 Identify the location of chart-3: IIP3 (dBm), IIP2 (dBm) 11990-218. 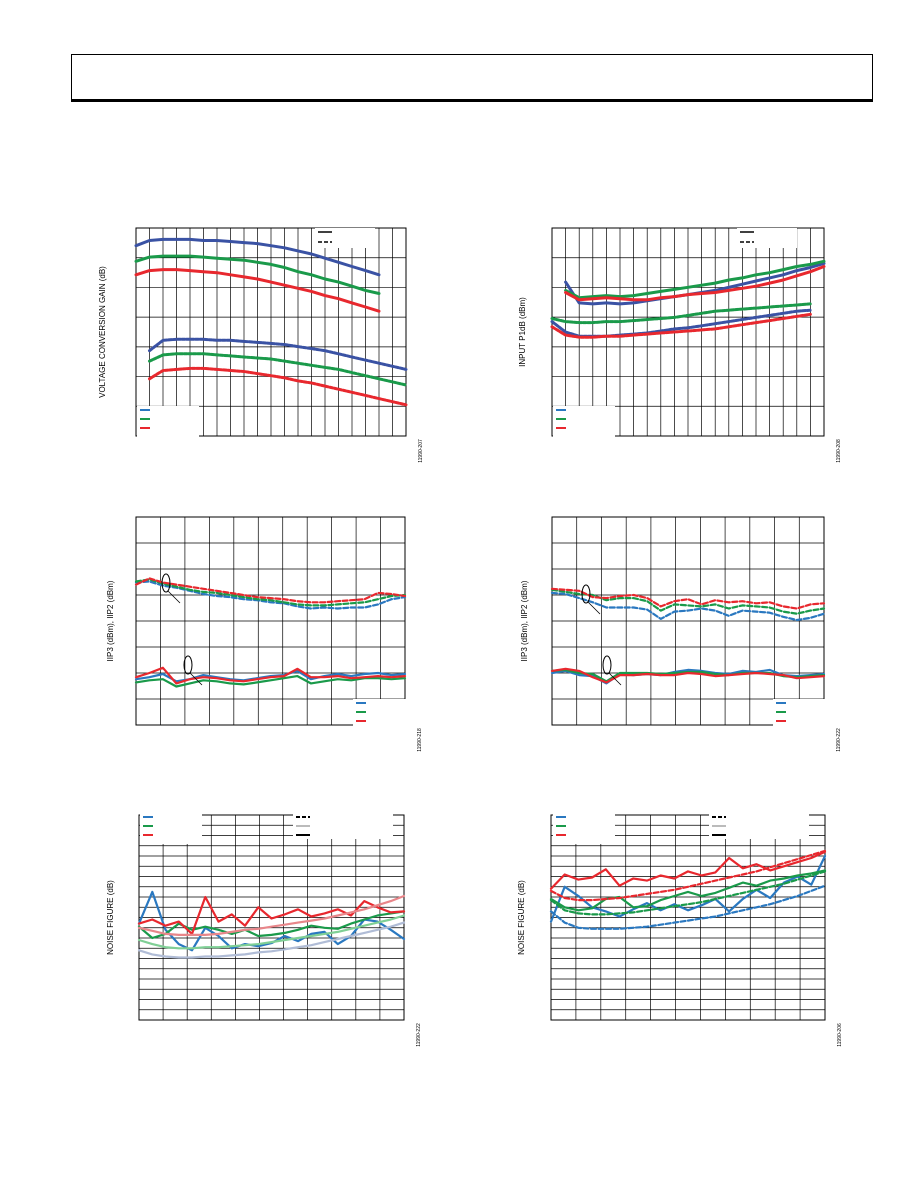
(264, 634).